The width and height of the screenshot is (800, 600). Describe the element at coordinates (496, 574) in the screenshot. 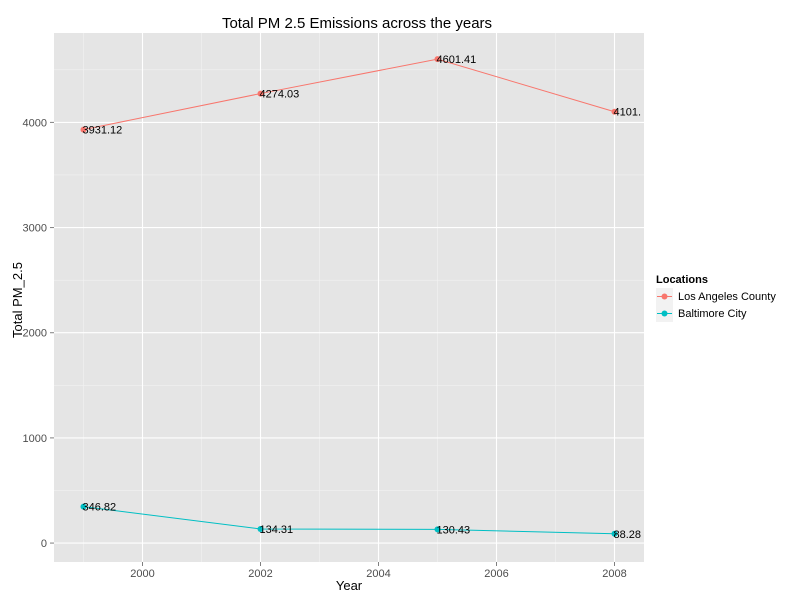

I see `x-tick-label: 2006` at that location.